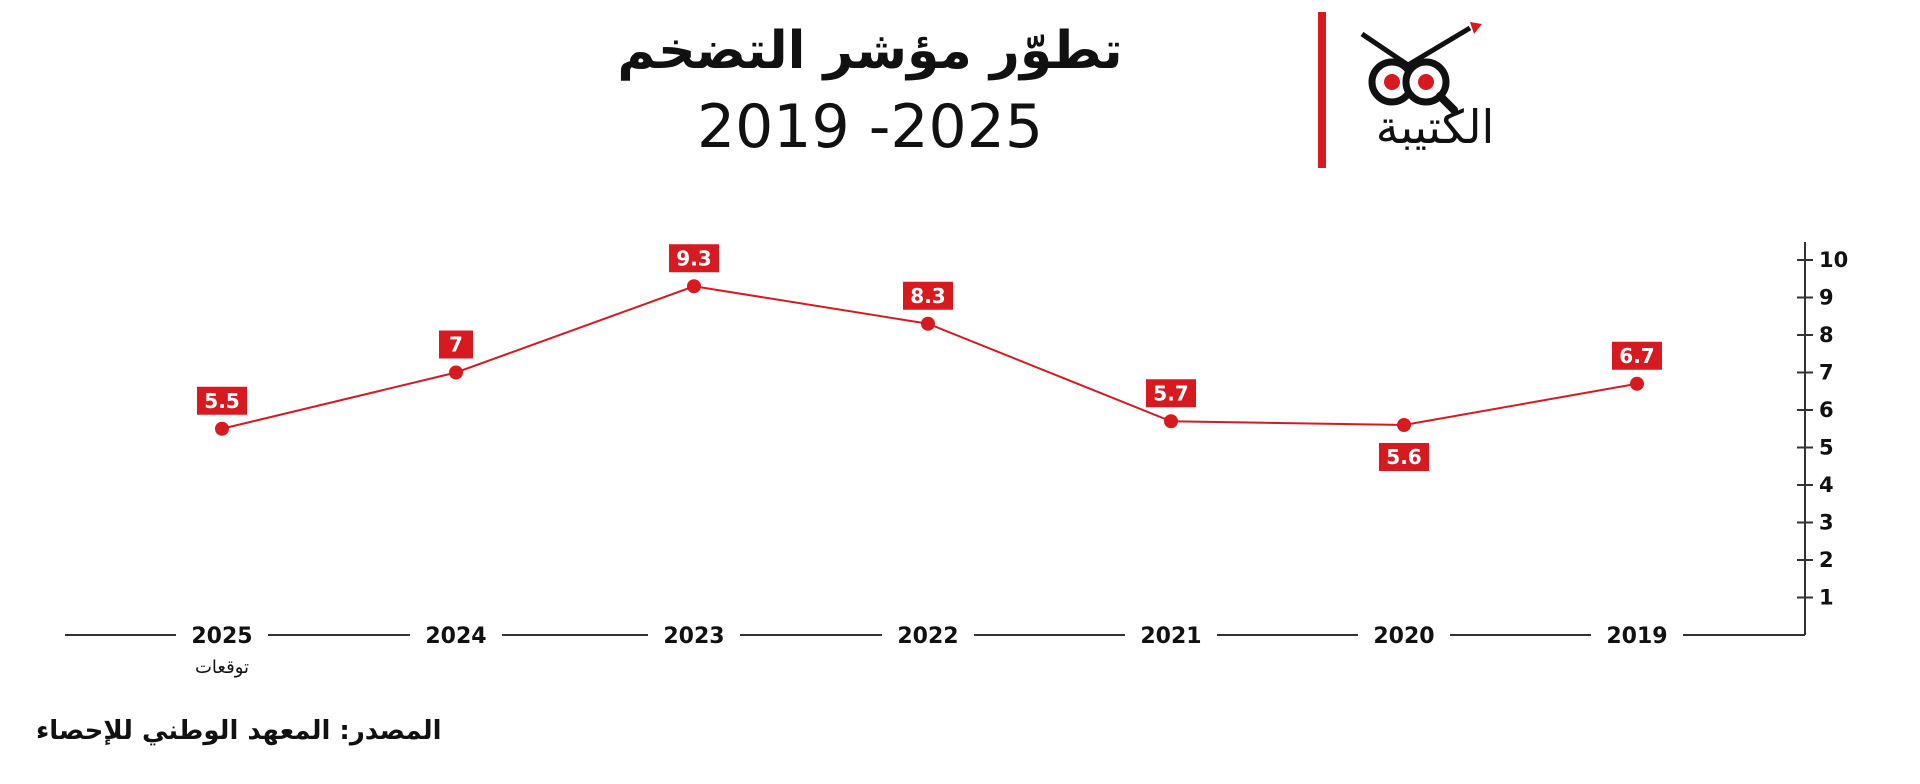  I want to click on chart-subtitle: 2019 -2025, so click(870, 127).